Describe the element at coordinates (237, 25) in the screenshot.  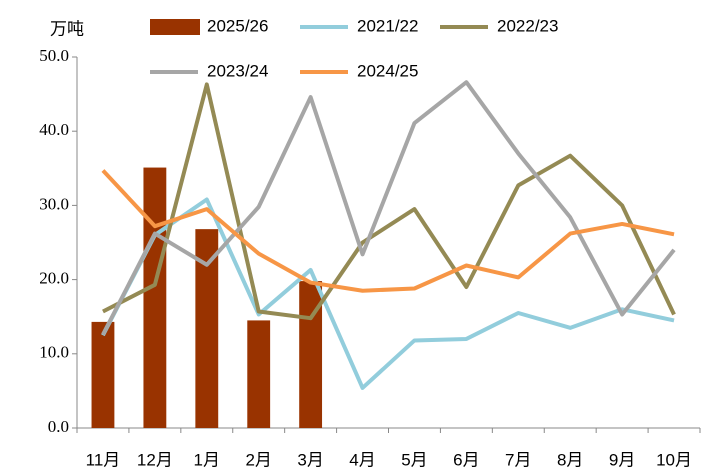
I see `legend-label: 2025/26` at that location.